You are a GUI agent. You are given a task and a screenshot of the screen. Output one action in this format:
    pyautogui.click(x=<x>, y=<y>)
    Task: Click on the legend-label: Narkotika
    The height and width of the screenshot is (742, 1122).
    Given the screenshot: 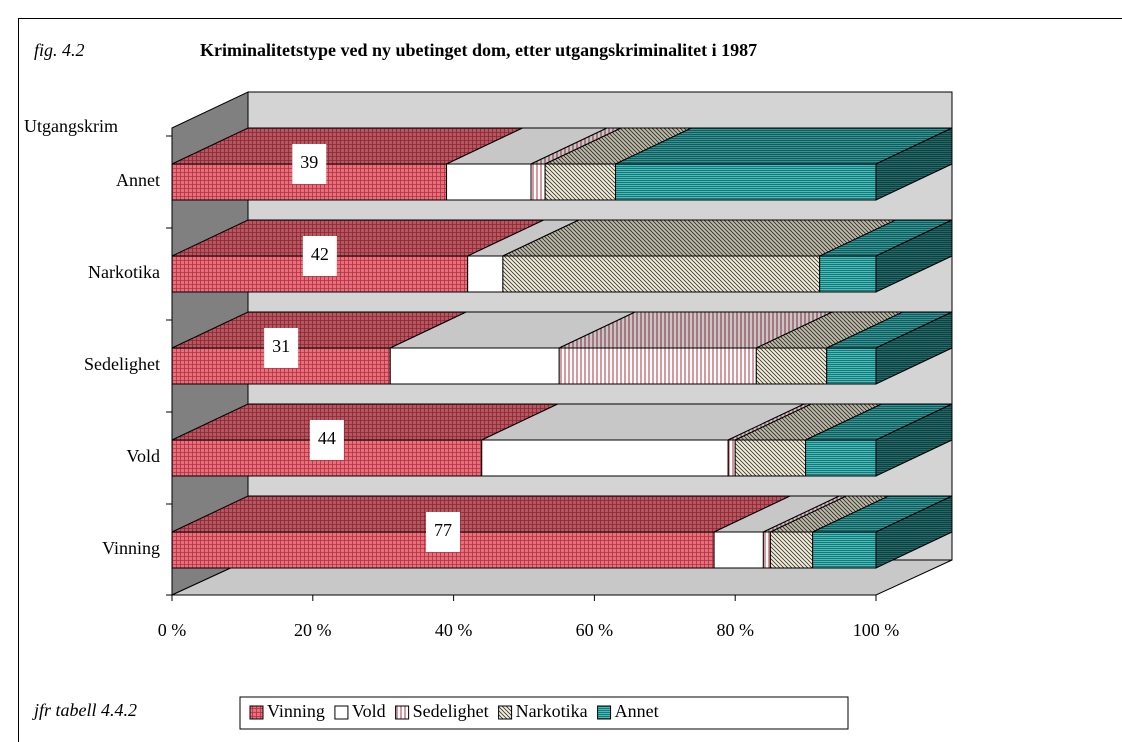 What is the action you would take?
    pyautogui.click(x=552, y=711)
    